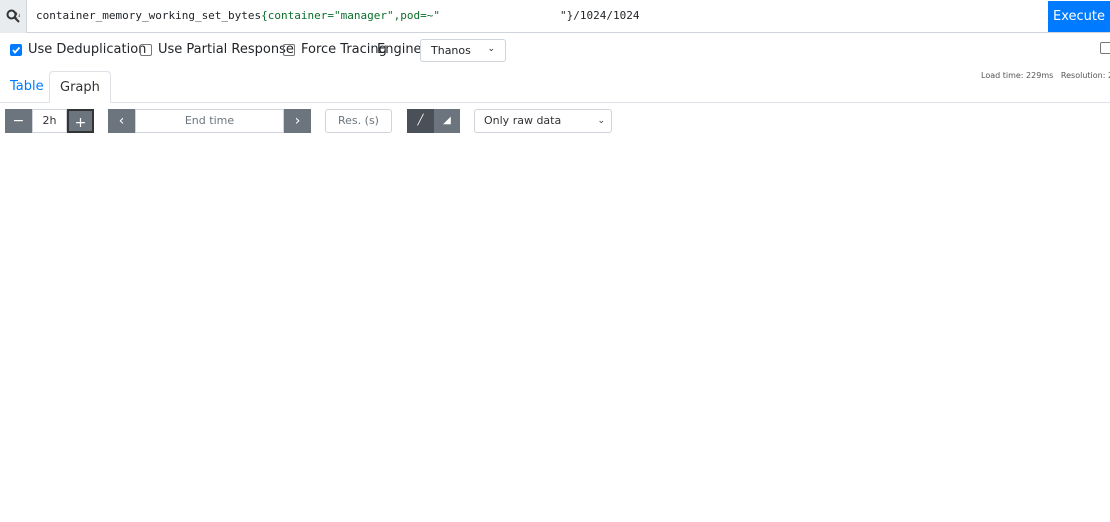 This screenshot has height=522, width=1110. I want to click on y-tick-label: 240.00, so click(16, 15).